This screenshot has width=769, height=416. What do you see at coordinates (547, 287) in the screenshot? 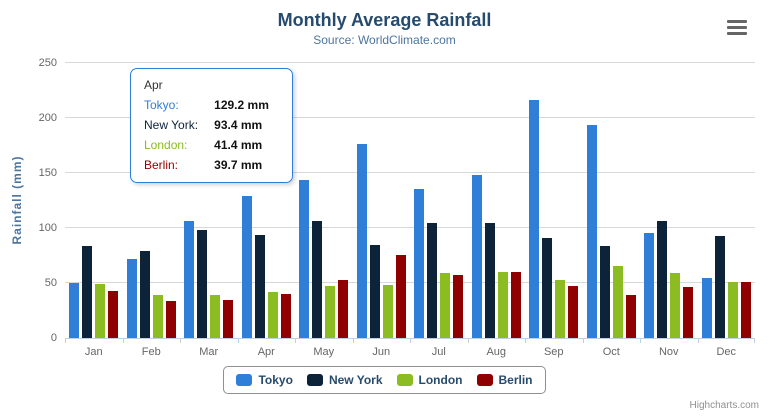
I see `bar-new-york-sep` at bounding box center [547, 287].